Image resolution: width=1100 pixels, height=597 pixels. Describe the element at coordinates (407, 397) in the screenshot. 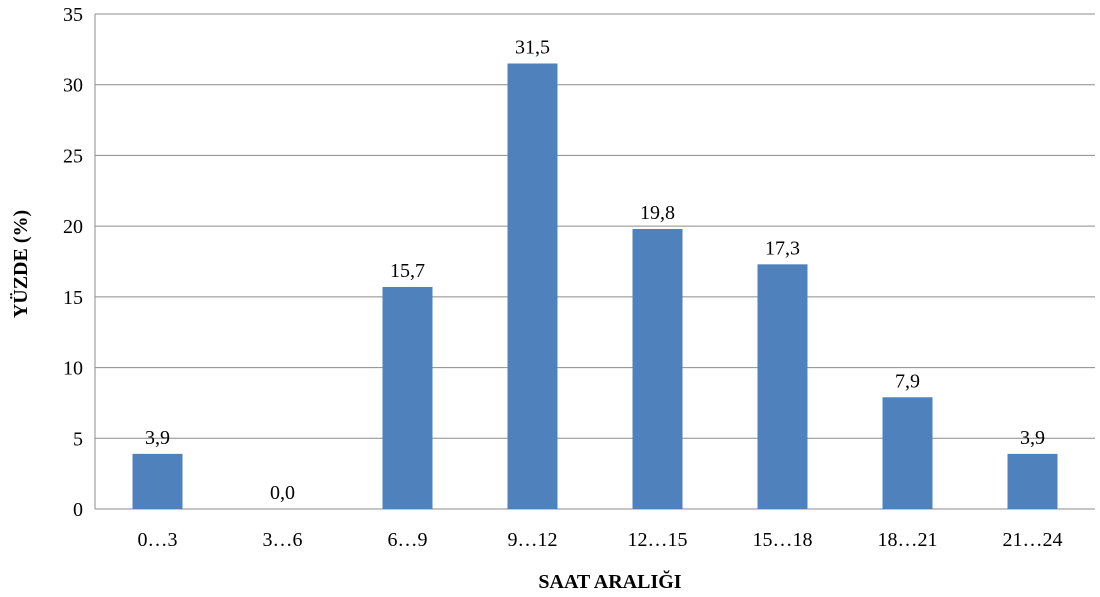

I see `bar-6…9` at that location.